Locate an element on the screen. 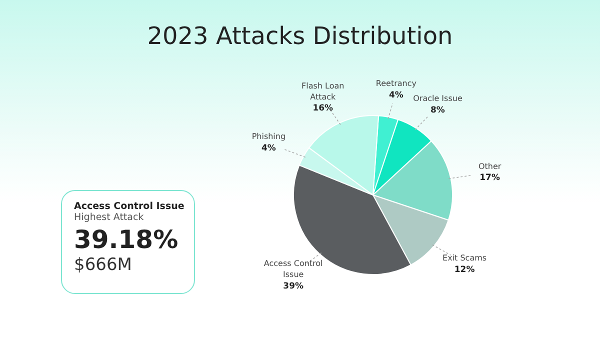 The image size is (600, 337). slice-label: Oracle Issue is located at coordinates (437, 99).